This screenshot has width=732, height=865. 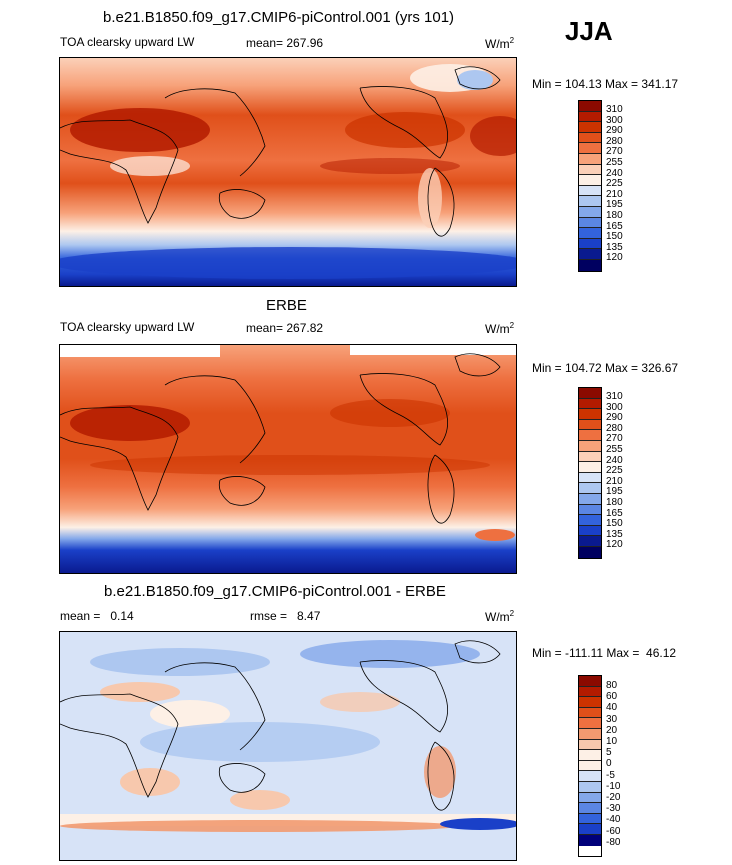 I want to click on panel3-tick: 5, so click(x=609, y=753).